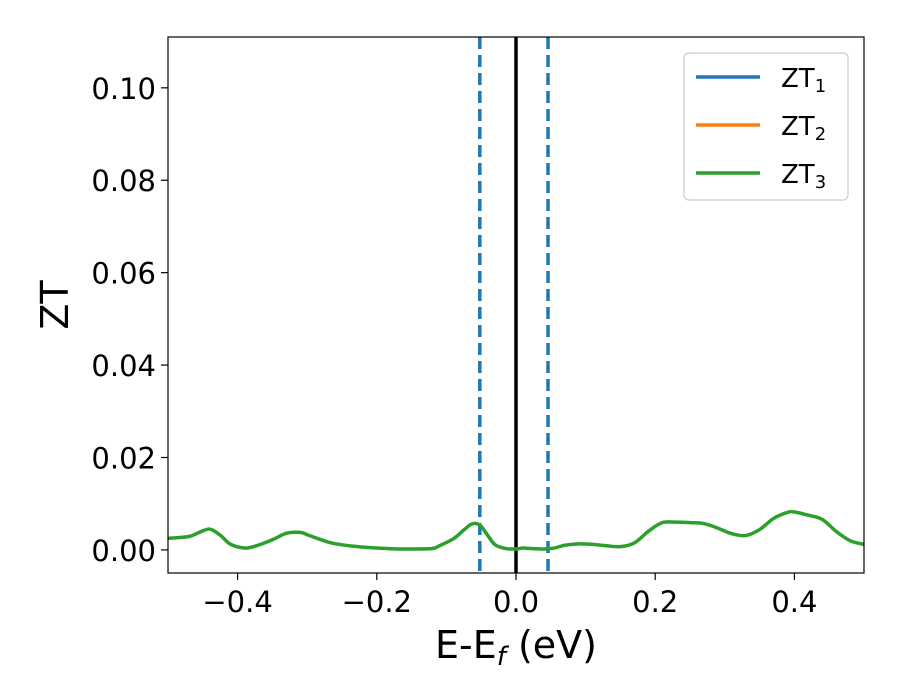 This screenshot has height=700, width=900. Describe the element at coordinates (123, 181) in the screenshot. I see `y-tick-label: 0.08` at that location.